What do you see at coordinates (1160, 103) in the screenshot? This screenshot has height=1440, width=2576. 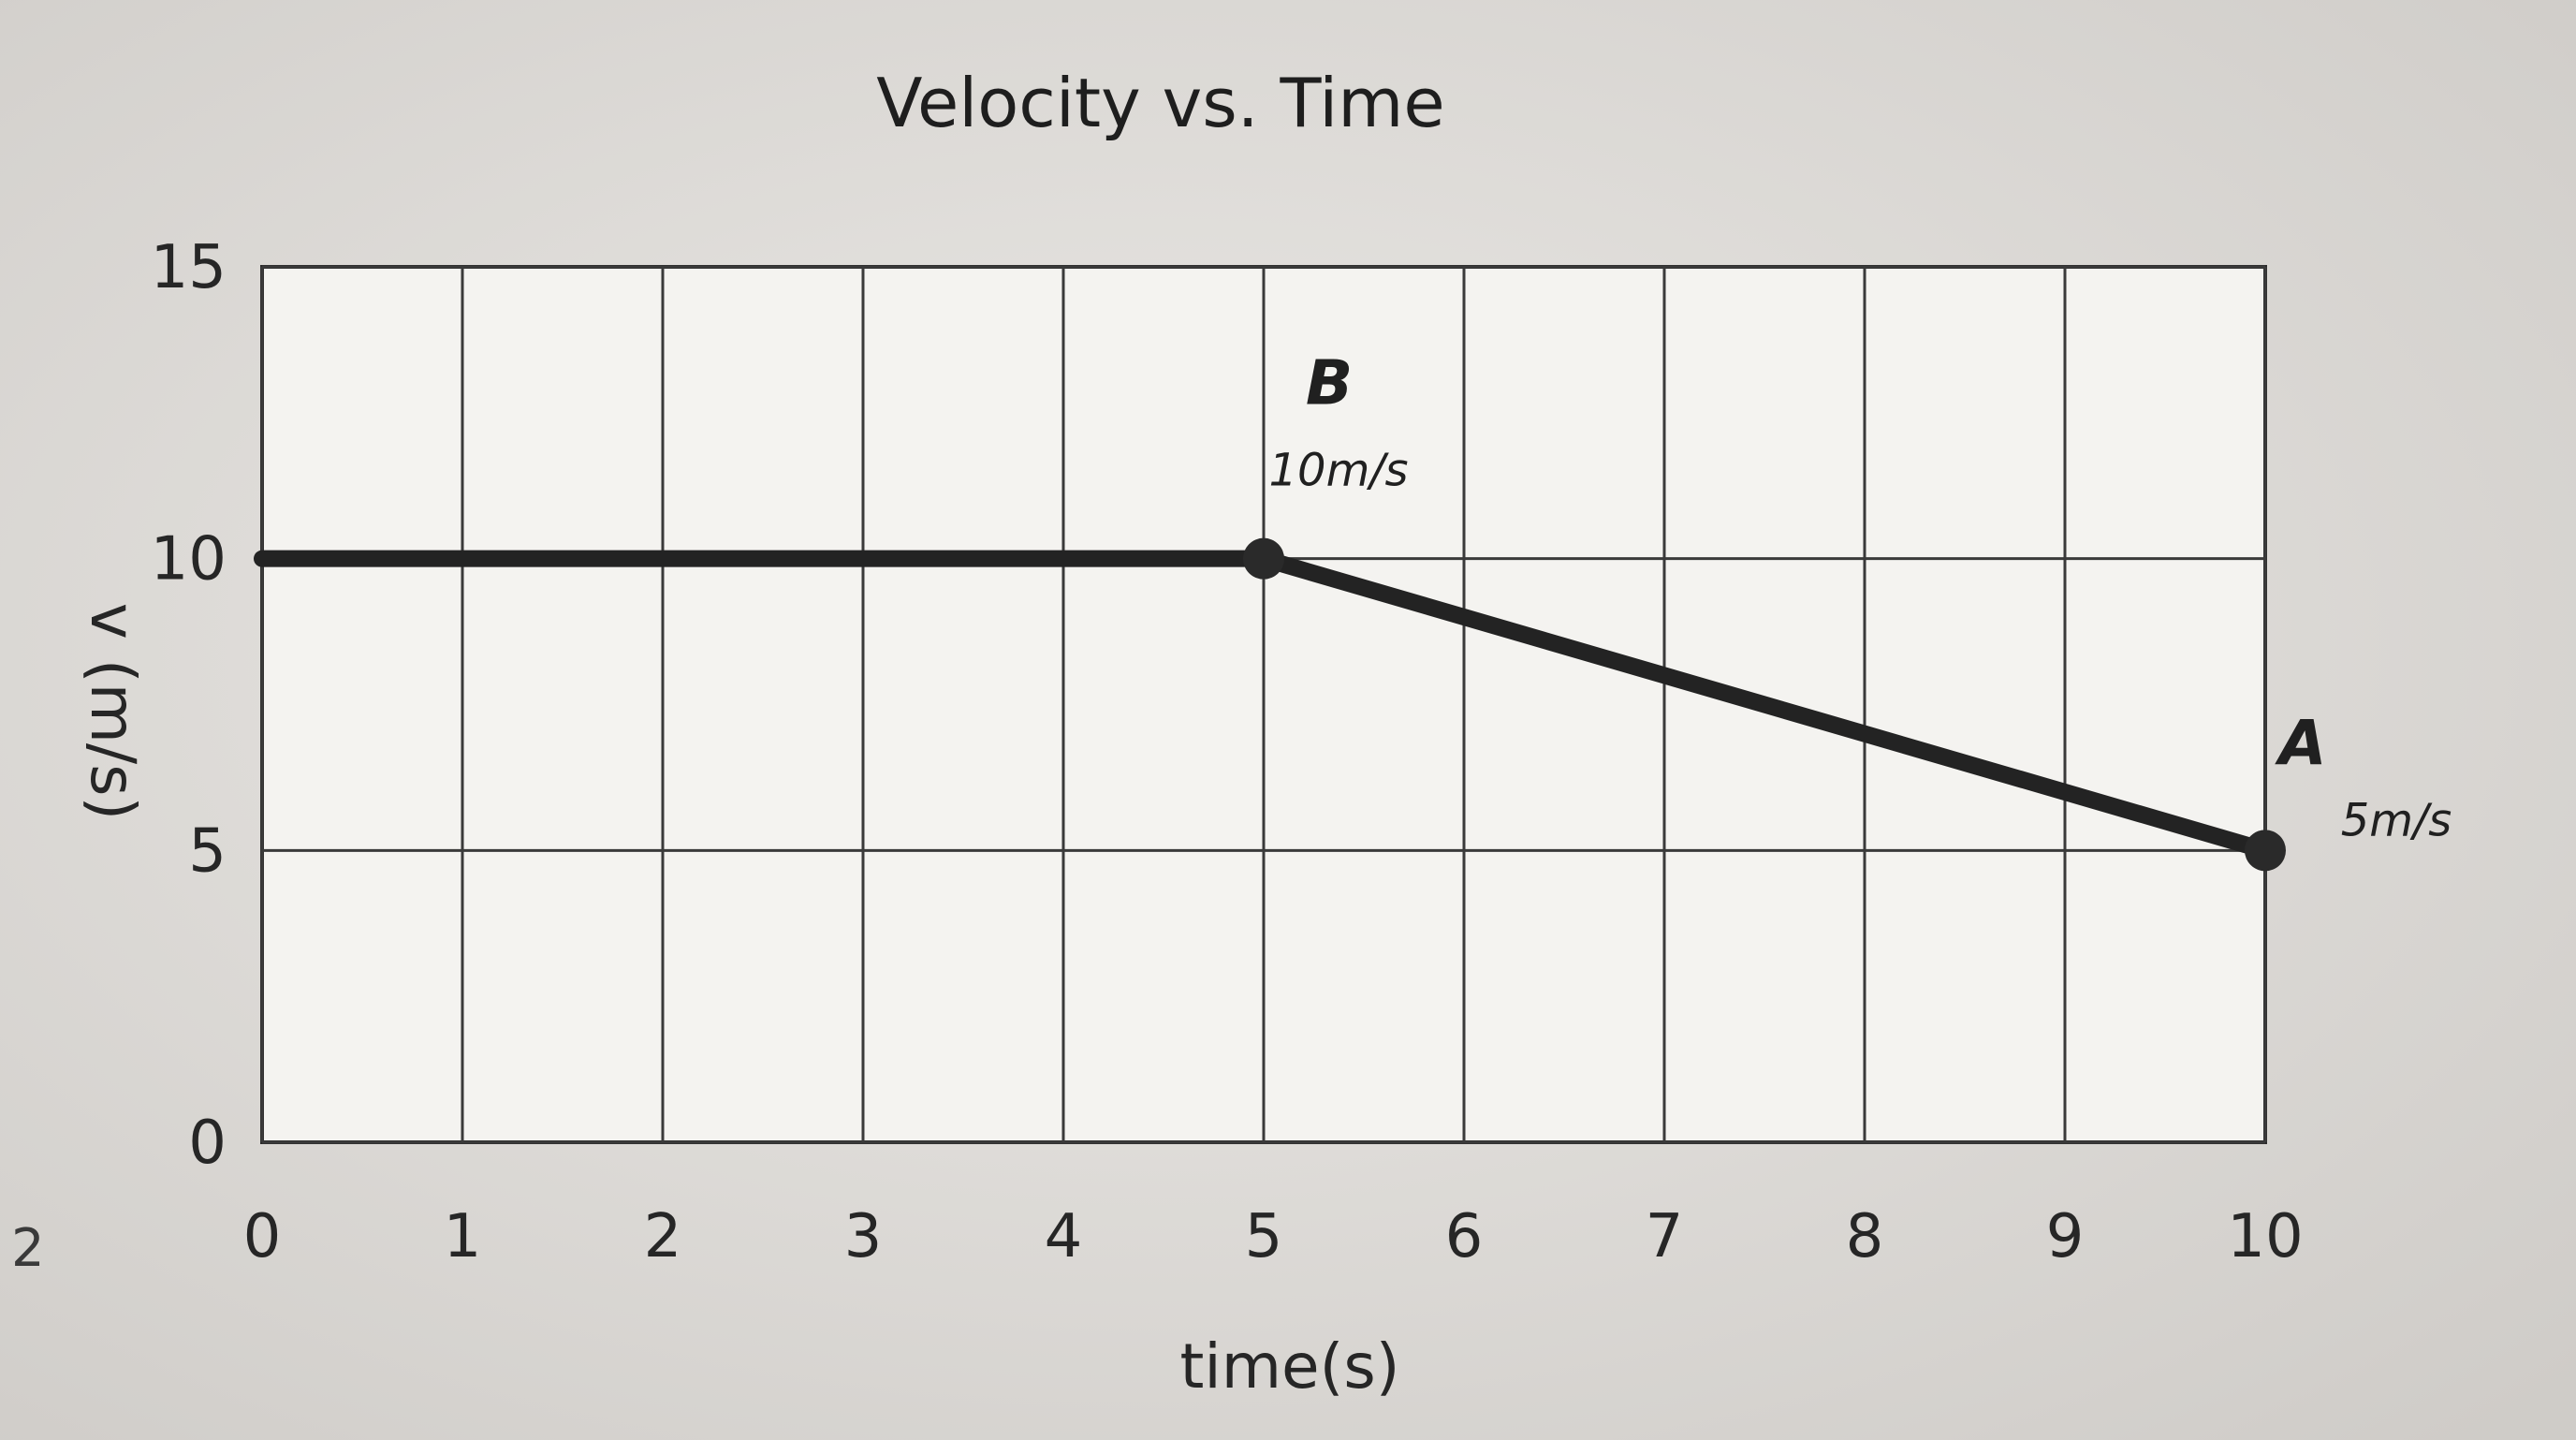 I see `chart-title: Velocity vs. Time` at bounding box center [1160, 103].